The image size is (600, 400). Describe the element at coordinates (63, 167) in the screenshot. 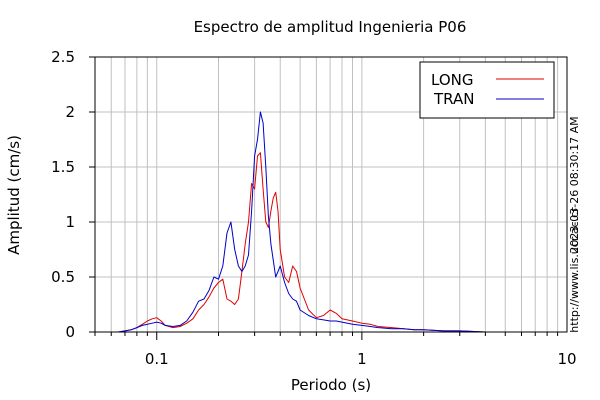

I see `y-tick-label: 1.5` at that location.